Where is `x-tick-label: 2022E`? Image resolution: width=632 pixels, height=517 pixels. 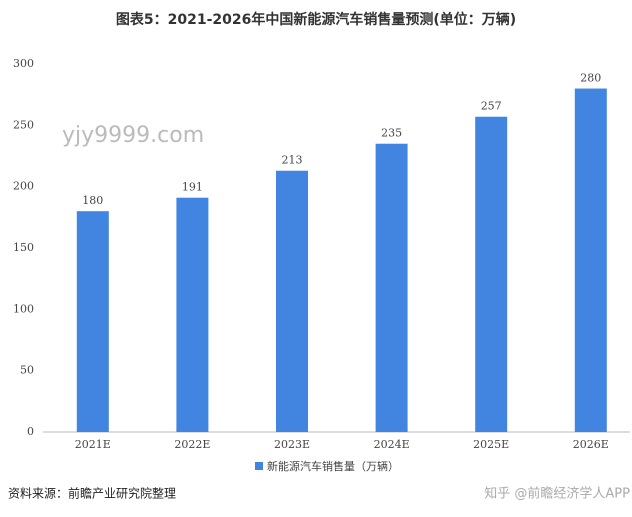
x-tick-label: 2022E is located at coordinates (192, 444).